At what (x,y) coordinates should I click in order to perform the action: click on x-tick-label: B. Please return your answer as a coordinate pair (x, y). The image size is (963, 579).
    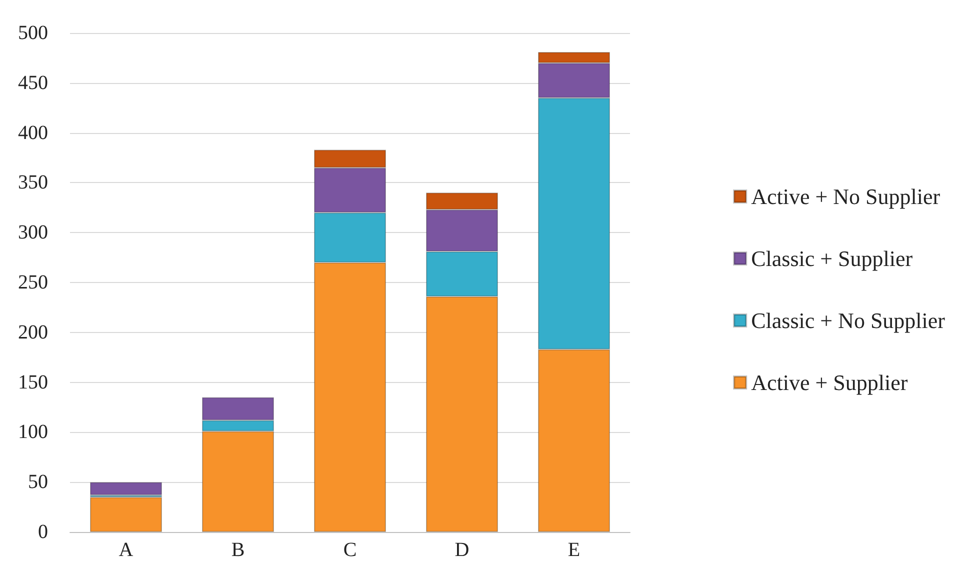
    Looking at the image, I should click on (238, 550).